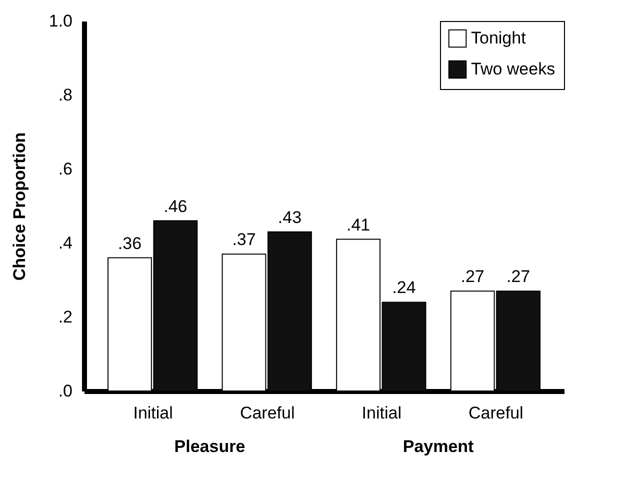 This screenshot has width=618, height=479. I want to click on data-label: .24, so click(404, 288).